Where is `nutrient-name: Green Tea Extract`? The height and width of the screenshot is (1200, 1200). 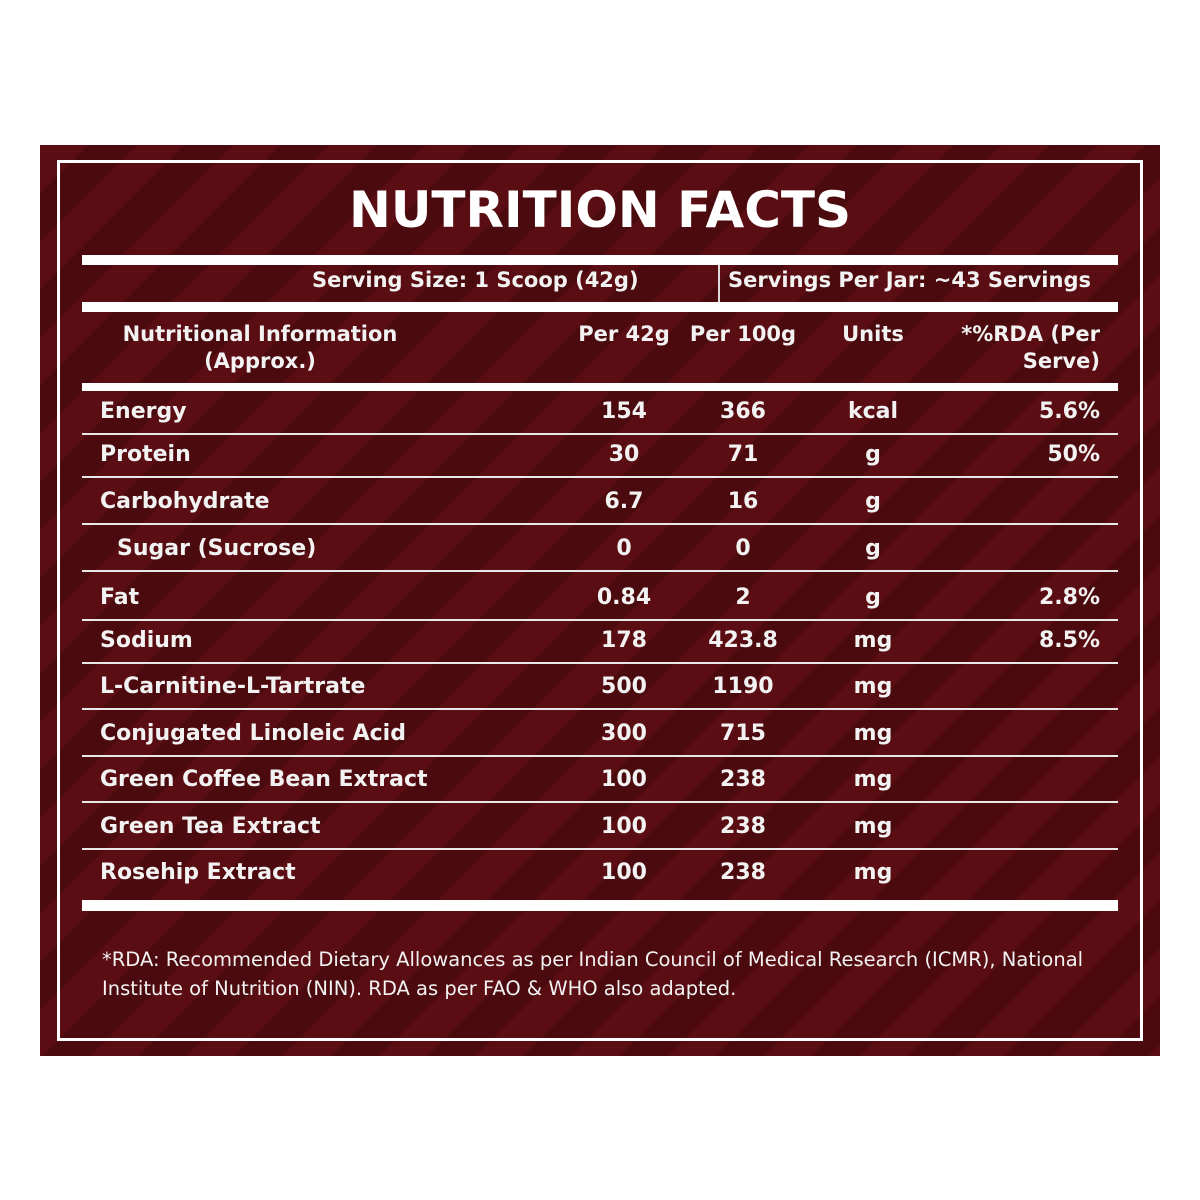 nutrient-name: Green Tea Extract is located at coordinates (210, 826).